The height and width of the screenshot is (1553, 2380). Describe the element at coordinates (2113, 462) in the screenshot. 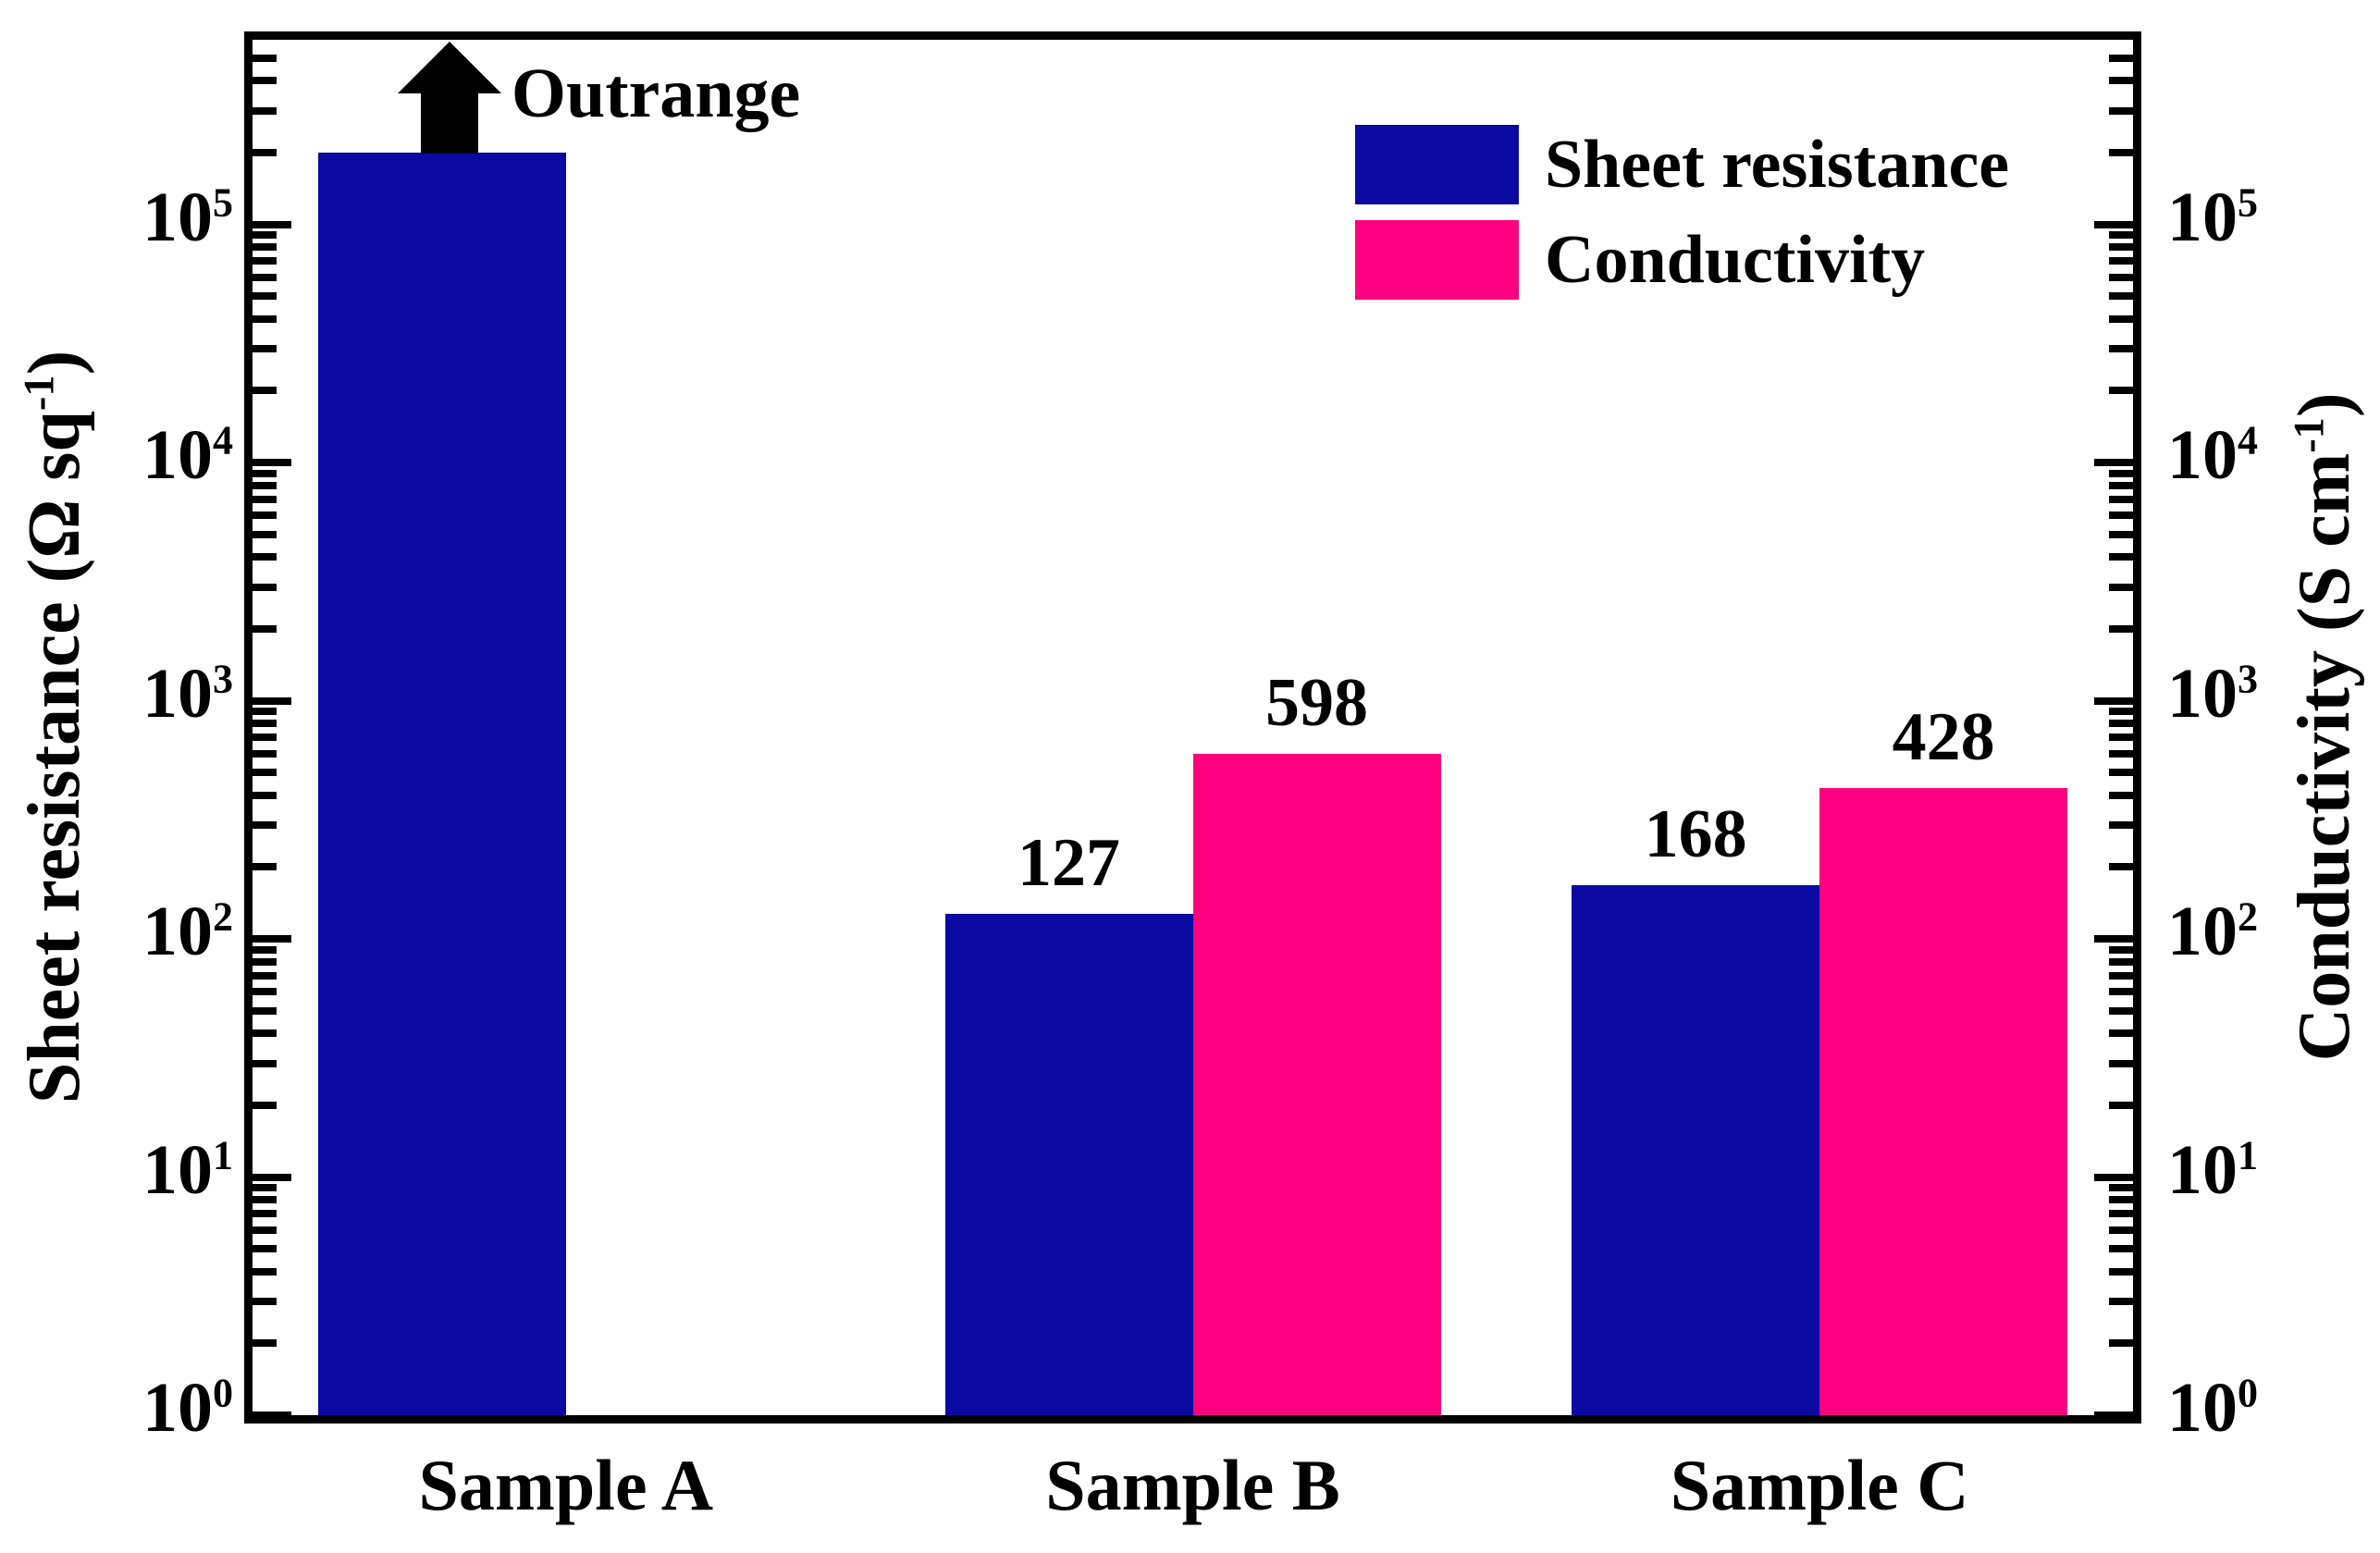

I see `right-major-tick-10e4` at that location.